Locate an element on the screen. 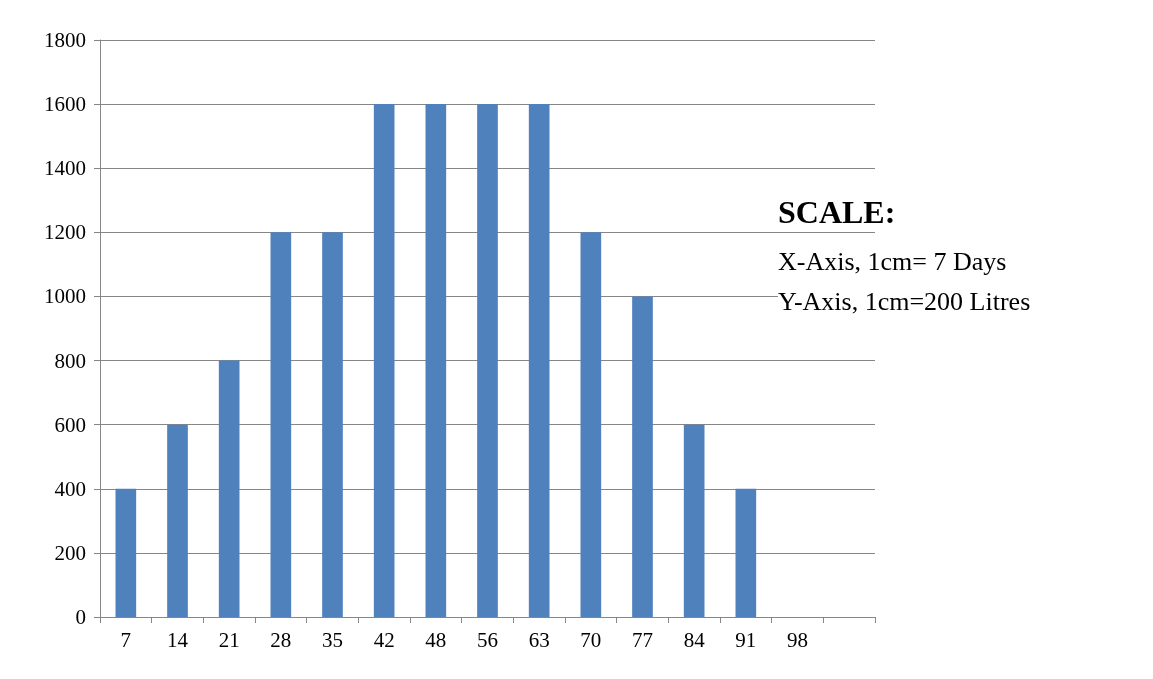 The width and height of the screenshot is (1153, 679). x-tick-label: 77 is located at coordinates (642, 639).